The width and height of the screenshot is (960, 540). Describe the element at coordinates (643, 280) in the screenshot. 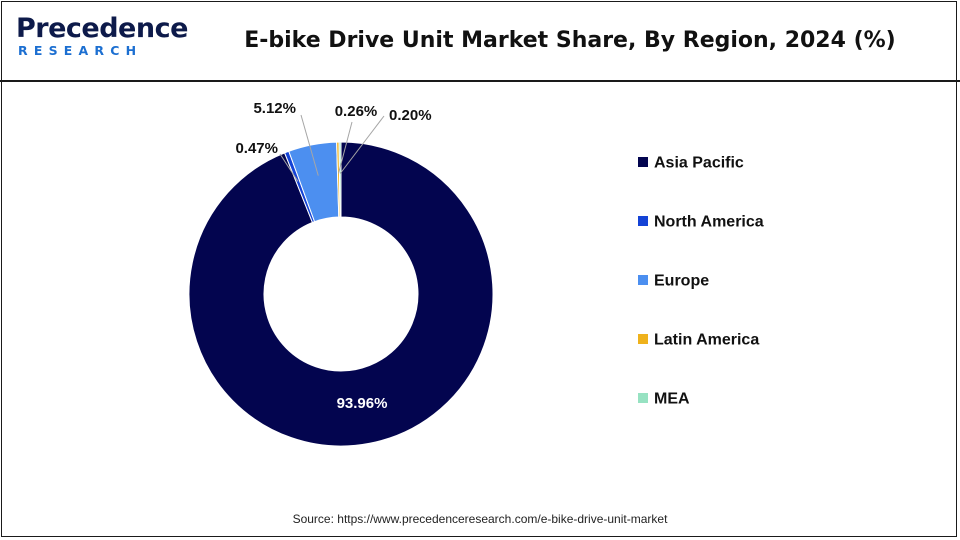

I see `legend-swatch-europe` at that location.